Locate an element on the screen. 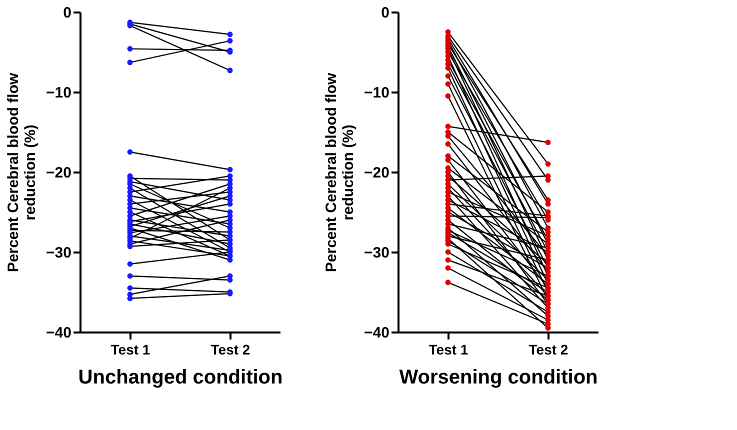 The image size is (737, 430). x-axis-title: Unchanged condition is located at coordinates (180, 377).